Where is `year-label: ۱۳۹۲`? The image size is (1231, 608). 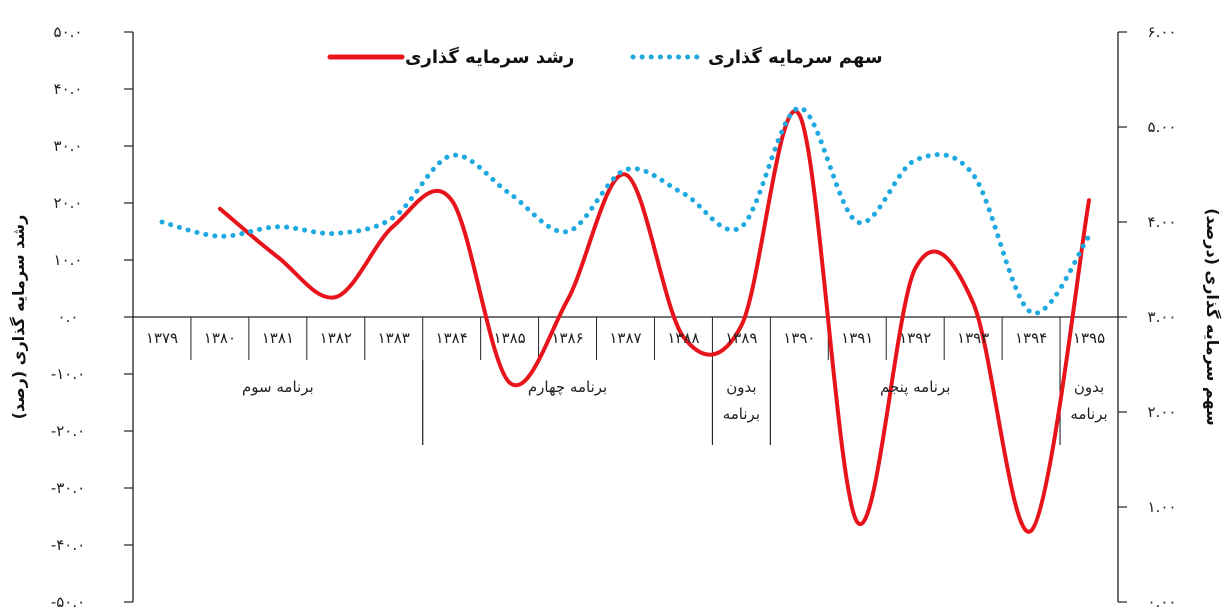
year-label: ۱۳۹۲ is located at coordinates (915, 338).